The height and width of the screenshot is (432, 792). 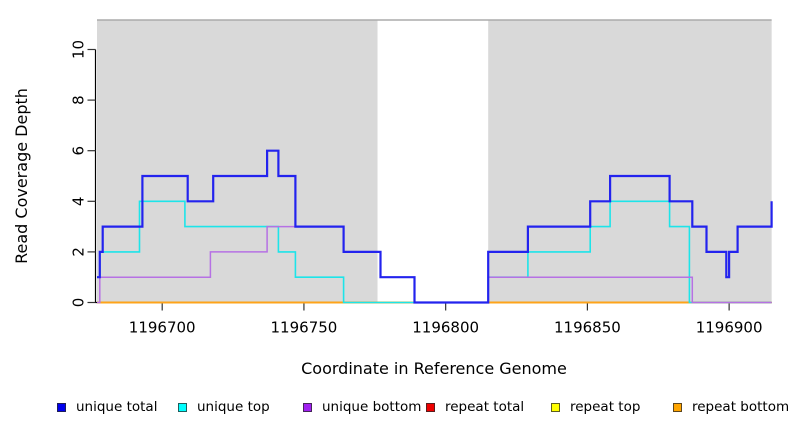 What do you see at coordinates (182, 407) in the screenshot?
I see `legend-swatch-unique-top` at bounding box center [182, 407].